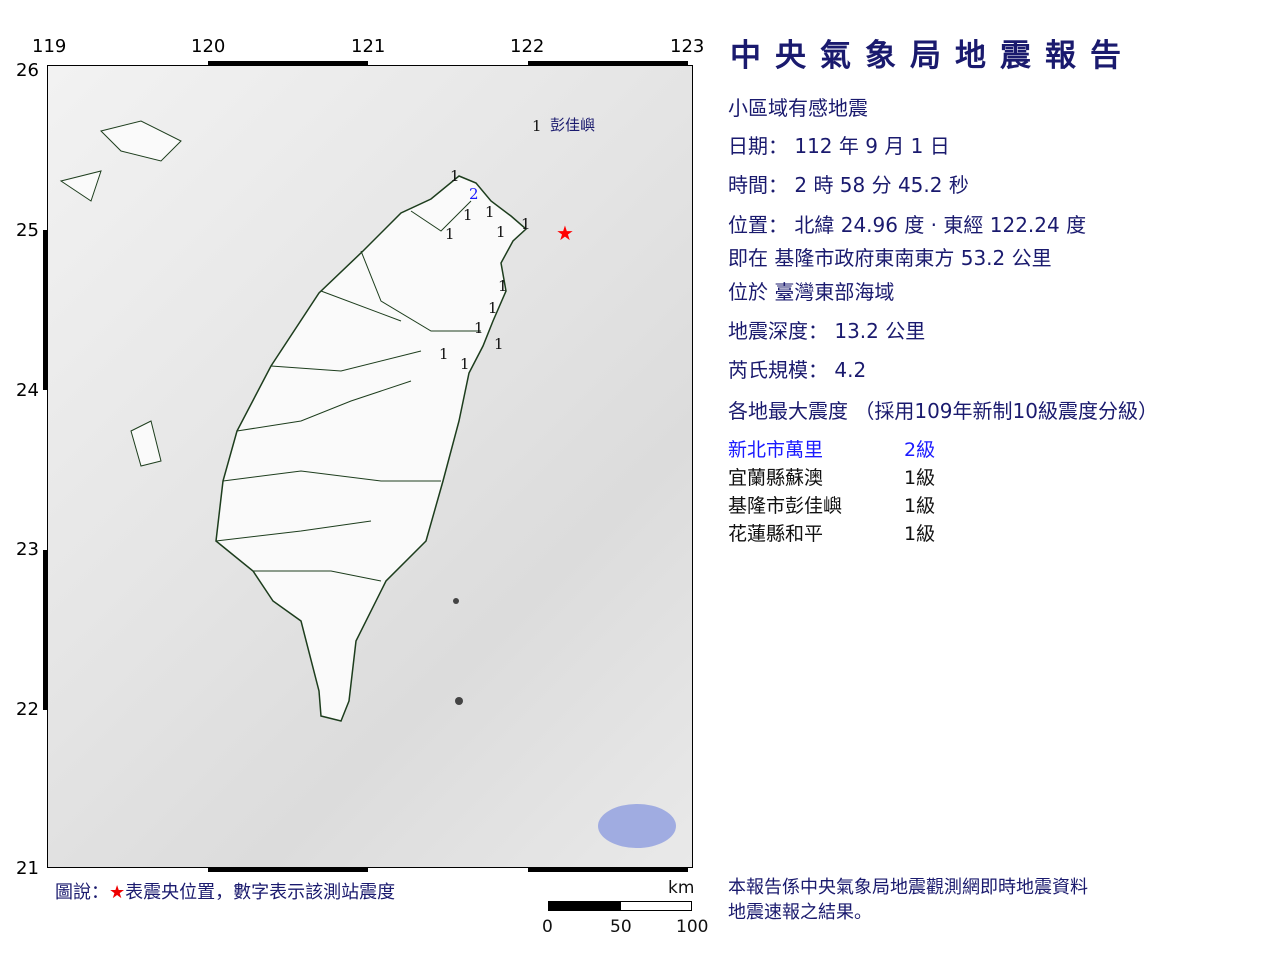  What do you see at coordinates (831, 532) in the screenshot?
I see `intensity-row: 花蓮縣和平 1級` at bounding box center [831, 532].